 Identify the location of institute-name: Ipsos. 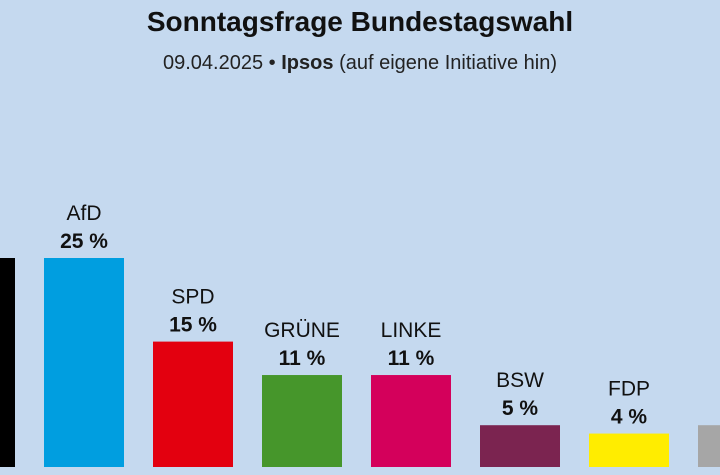
(307, 63).